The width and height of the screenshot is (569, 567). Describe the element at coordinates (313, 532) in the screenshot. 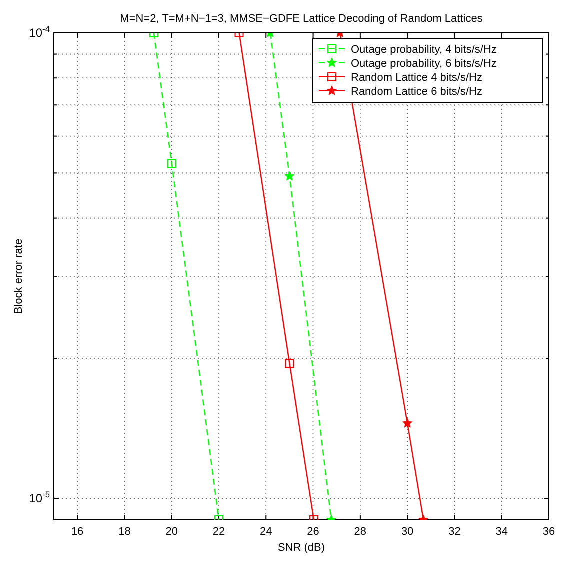

I see `x-tick-label: 26` at that location.